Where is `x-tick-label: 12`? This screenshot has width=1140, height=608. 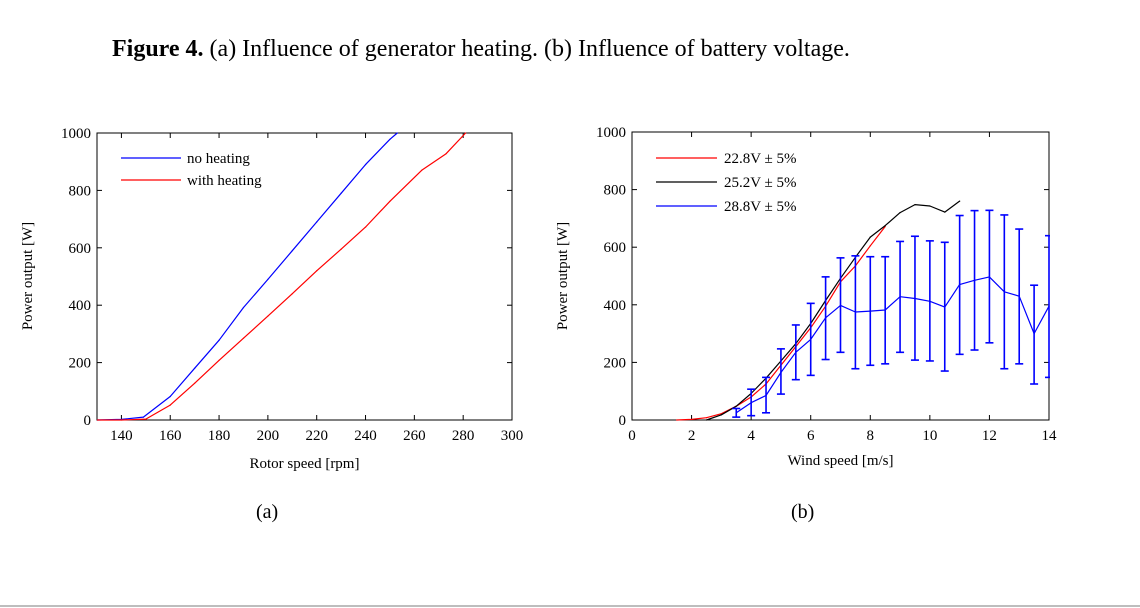 x-tick-label: 12 is located at coordinates (989, 436).